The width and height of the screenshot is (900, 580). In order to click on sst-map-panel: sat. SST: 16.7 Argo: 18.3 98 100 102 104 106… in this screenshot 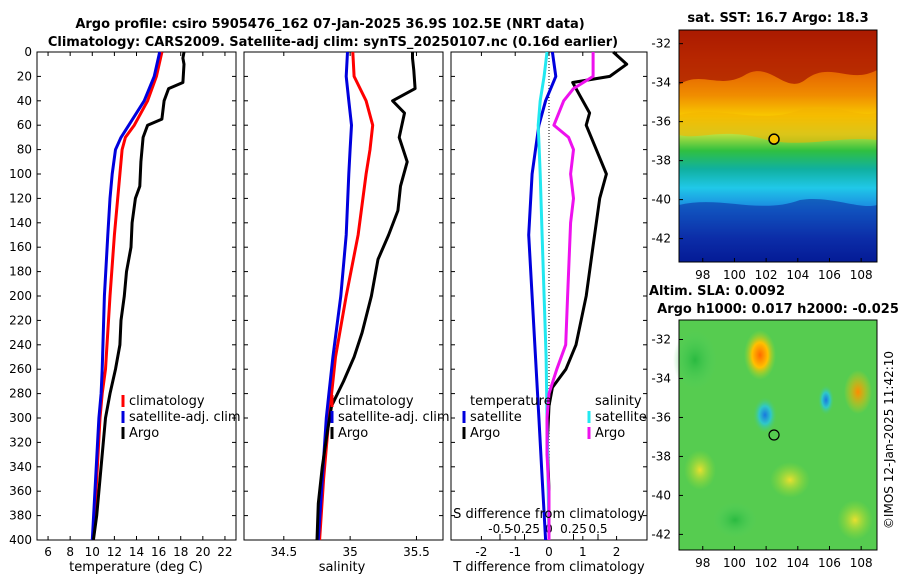, I will do `click(764, 146)`.